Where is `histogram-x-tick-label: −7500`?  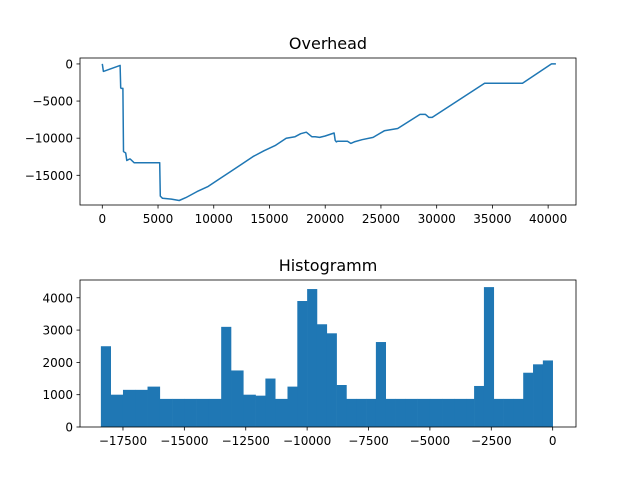
histogram-x-tick-label: −7500 is located at coordinates (368, 441).